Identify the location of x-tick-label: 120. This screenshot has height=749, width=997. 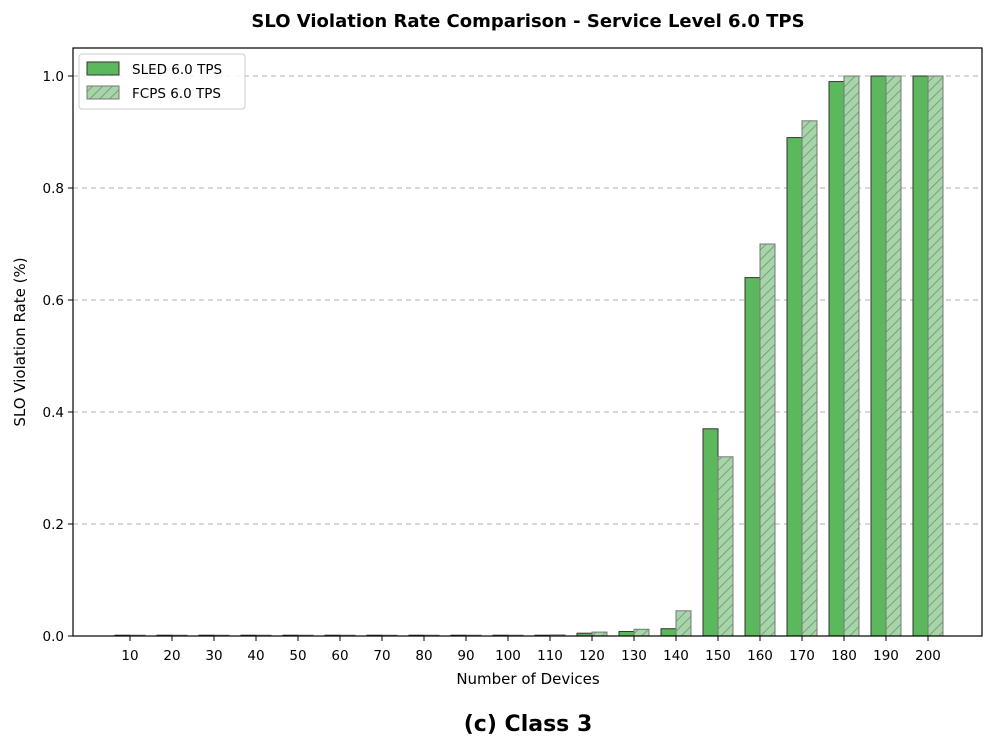
(592, 656).